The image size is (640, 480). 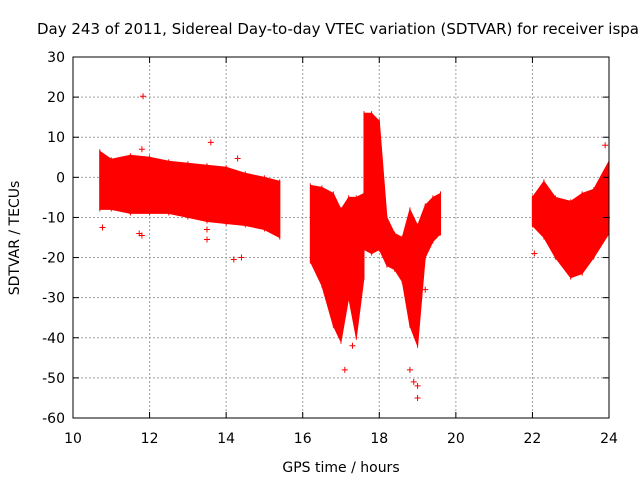 What do you see at coordinates (53, 218) in the screenshot?
I see `y-tick-label: -10` at bounding box center [53, 218].